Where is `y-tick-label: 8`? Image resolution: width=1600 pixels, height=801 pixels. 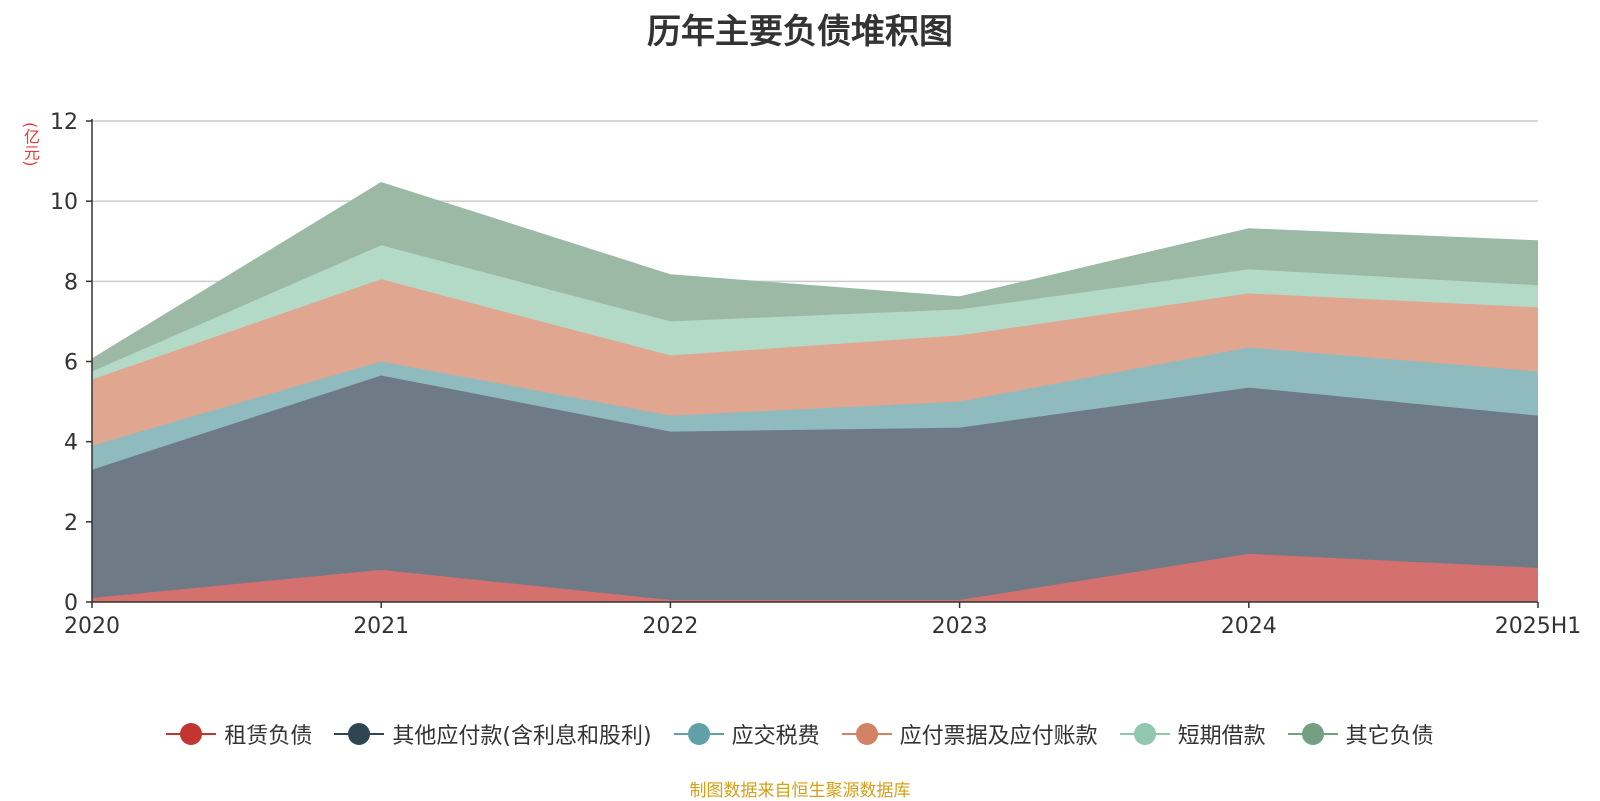
y-tick-label: 8 is located at coordinates (71, 282).